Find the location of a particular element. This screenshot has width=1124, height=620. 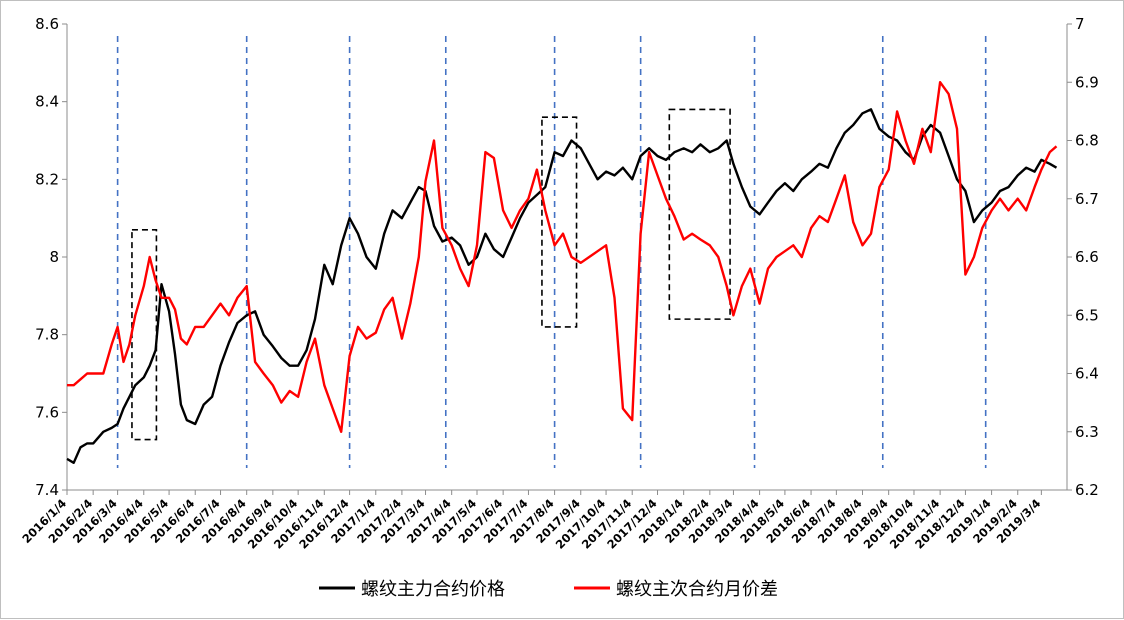

y-left-tick-label: 7.4 is located at coordinates (47, 490).